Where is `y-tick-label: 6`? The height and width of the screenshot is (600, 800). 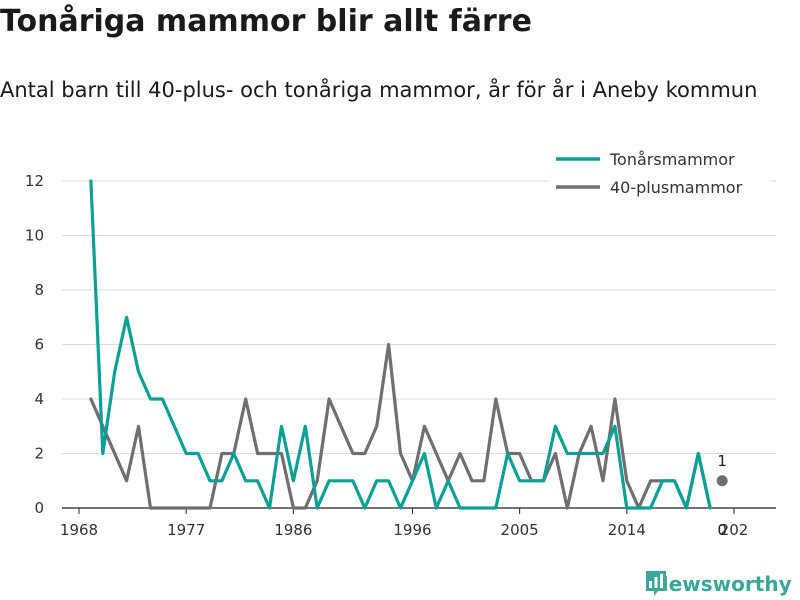
y-tick-label: 6 is located at coordinates (39, 345).